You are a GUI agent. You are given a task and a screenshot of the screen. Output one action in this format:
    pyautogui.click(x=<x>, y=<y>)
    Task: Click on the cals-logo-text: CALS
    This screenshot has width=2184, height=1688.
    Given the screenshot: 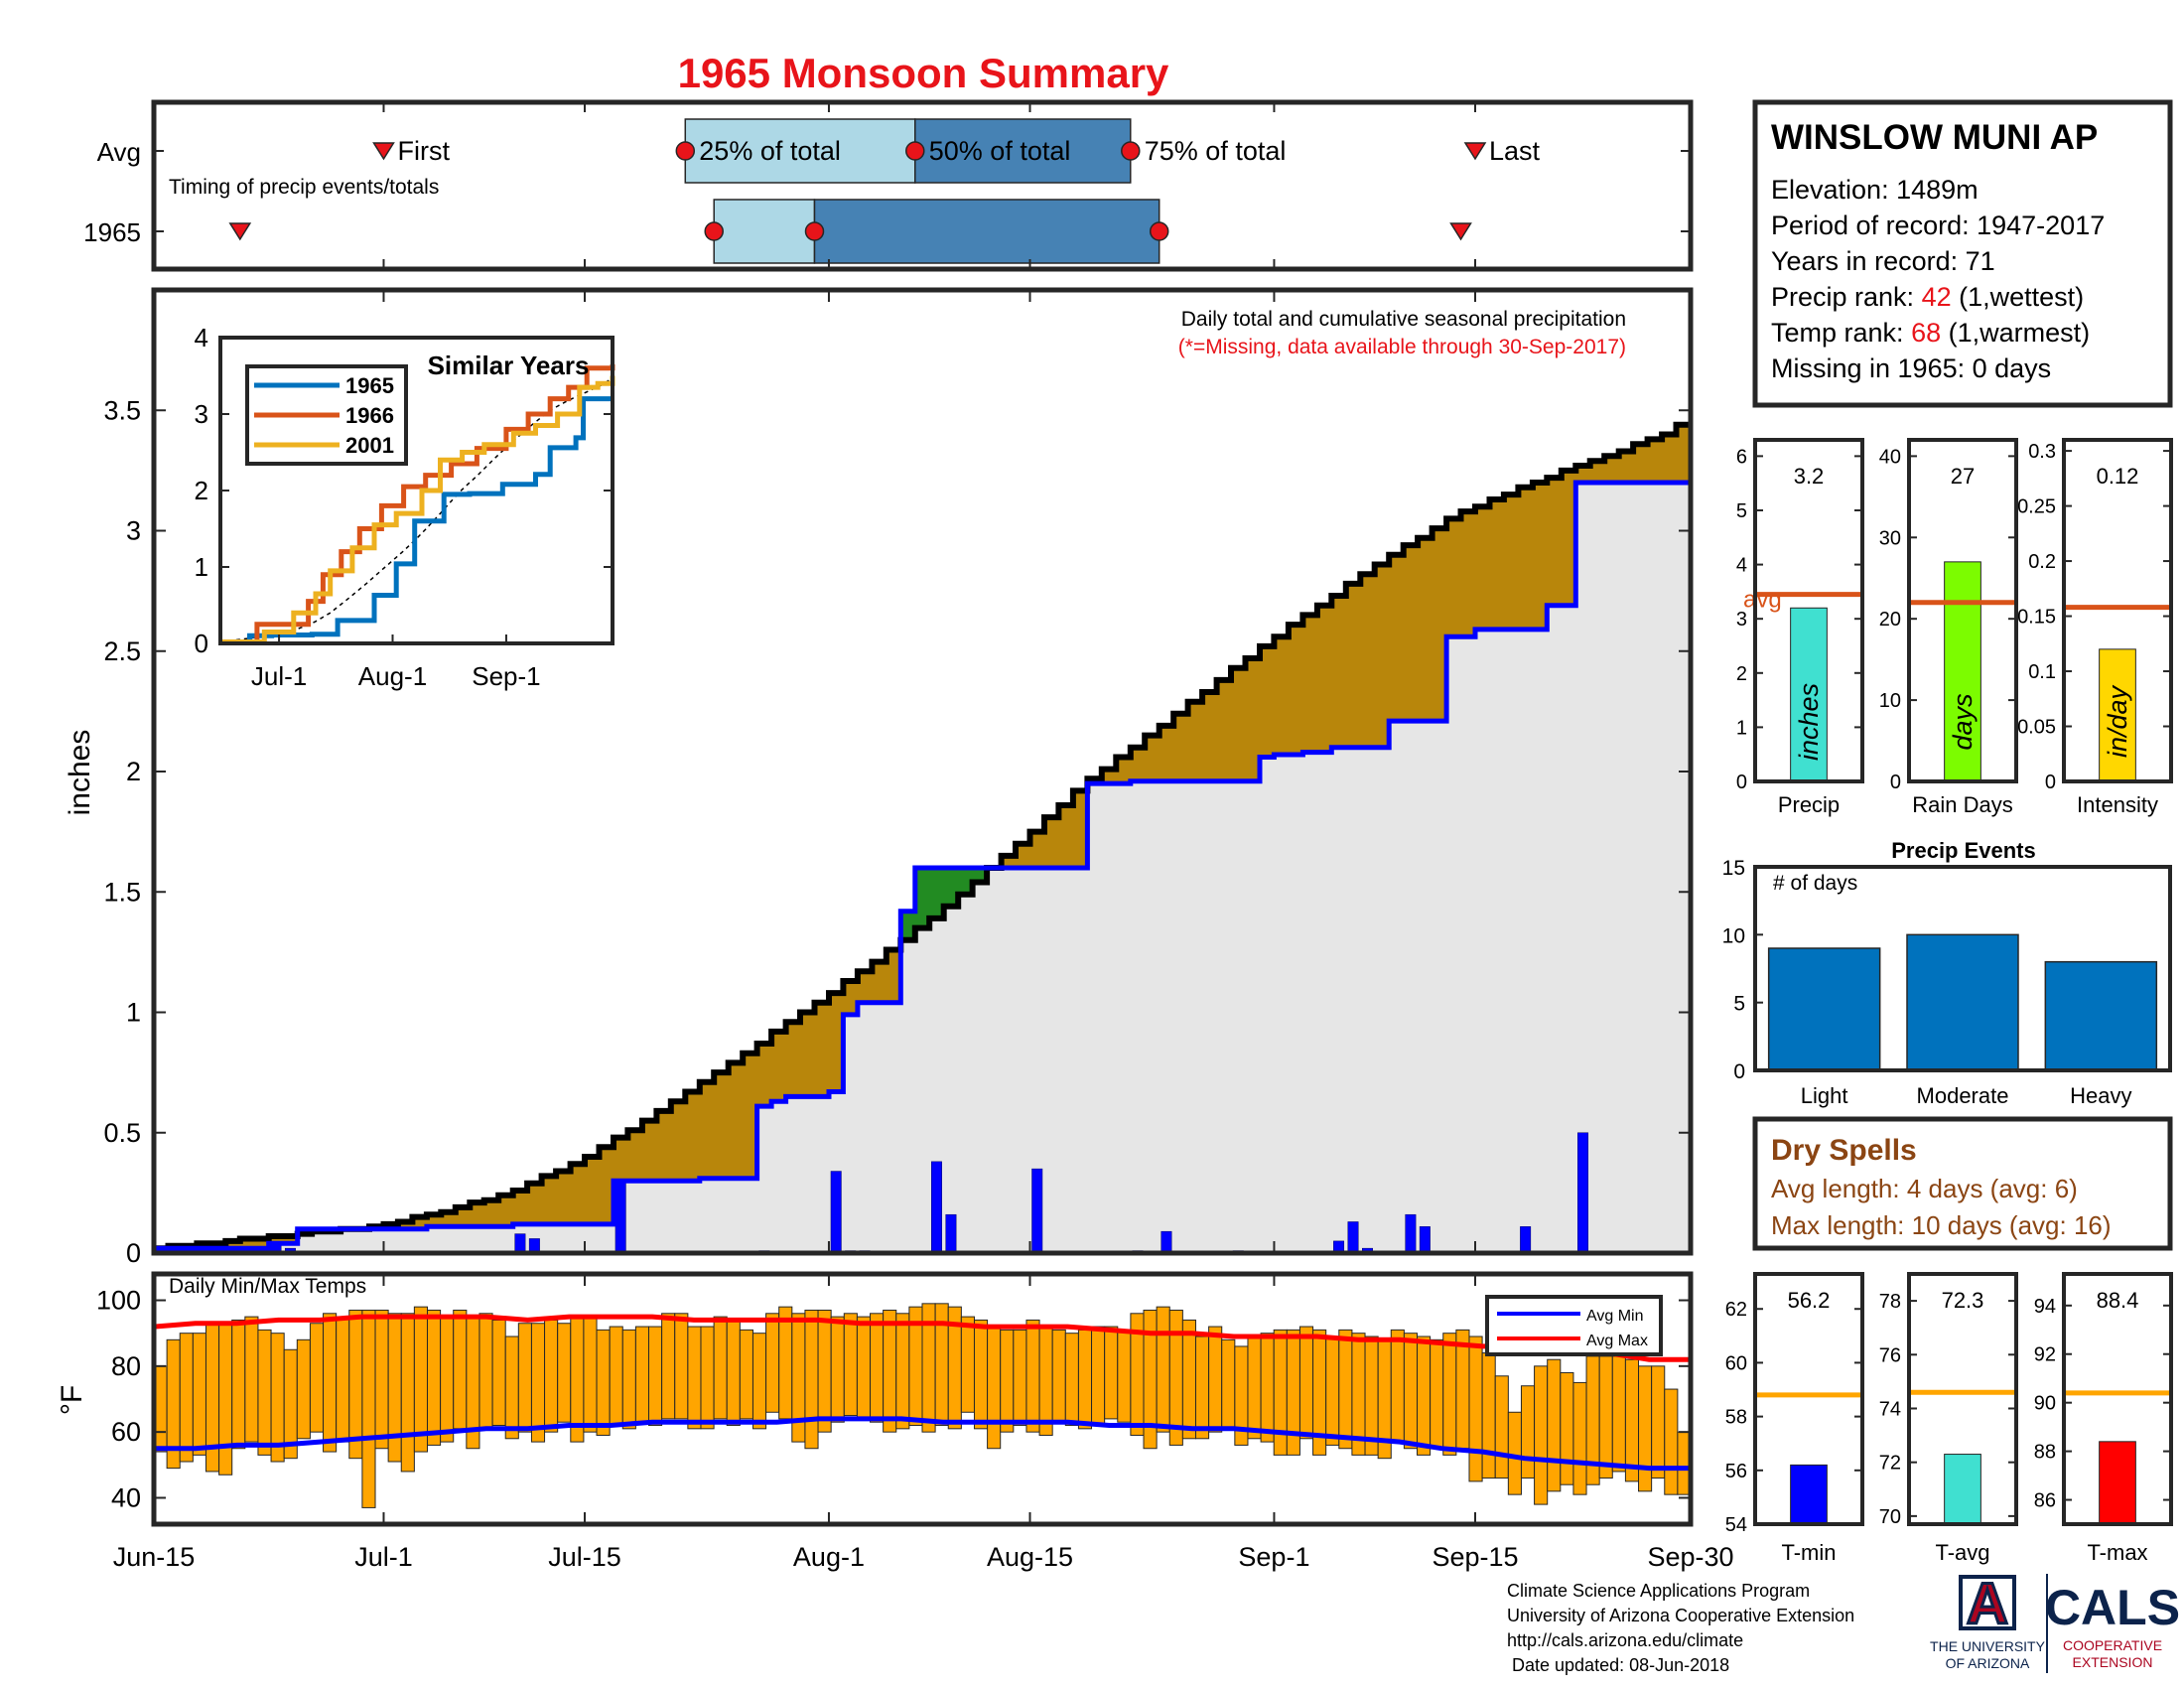 What is the action you would take?
    pyautogui.click(x=2112, y=1607)
    